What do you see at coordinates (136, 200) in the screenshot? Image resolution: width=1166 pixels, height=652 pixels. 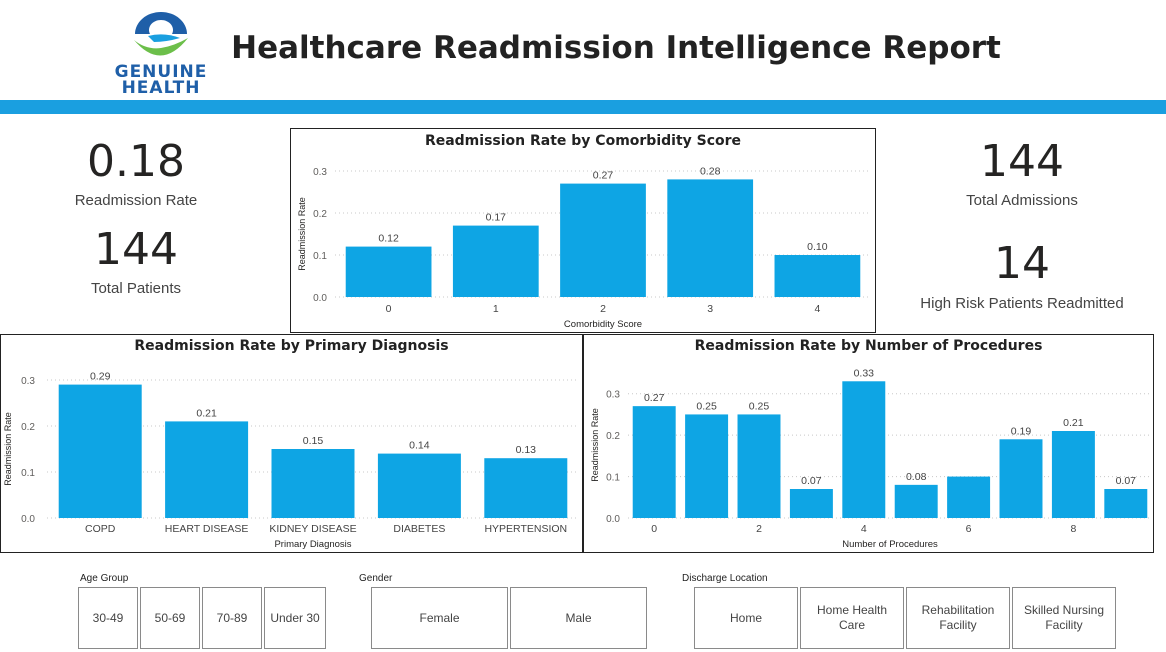 I see `readmission-rate-label: Readmission Rate` at bounding box center [136, 200].